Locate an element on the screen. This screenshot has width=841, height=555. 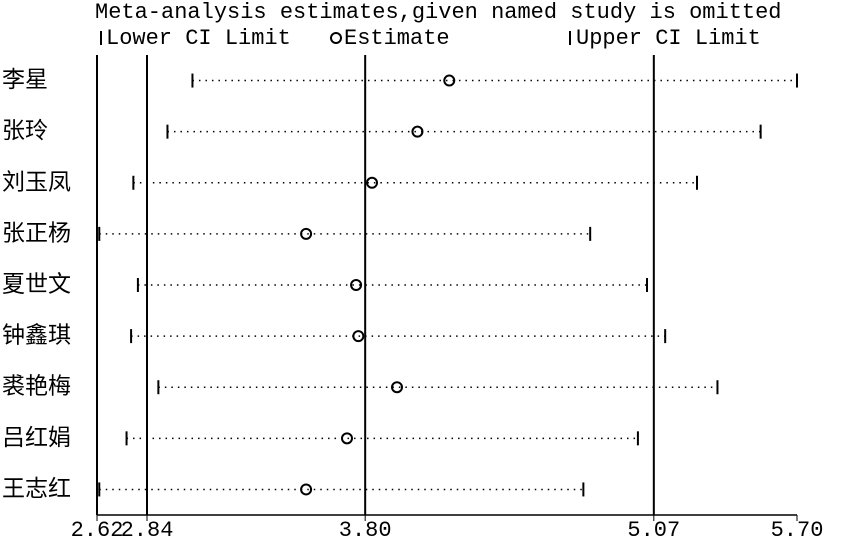
category-label: 钟鑫琪 is located at coordinates (36, 336).